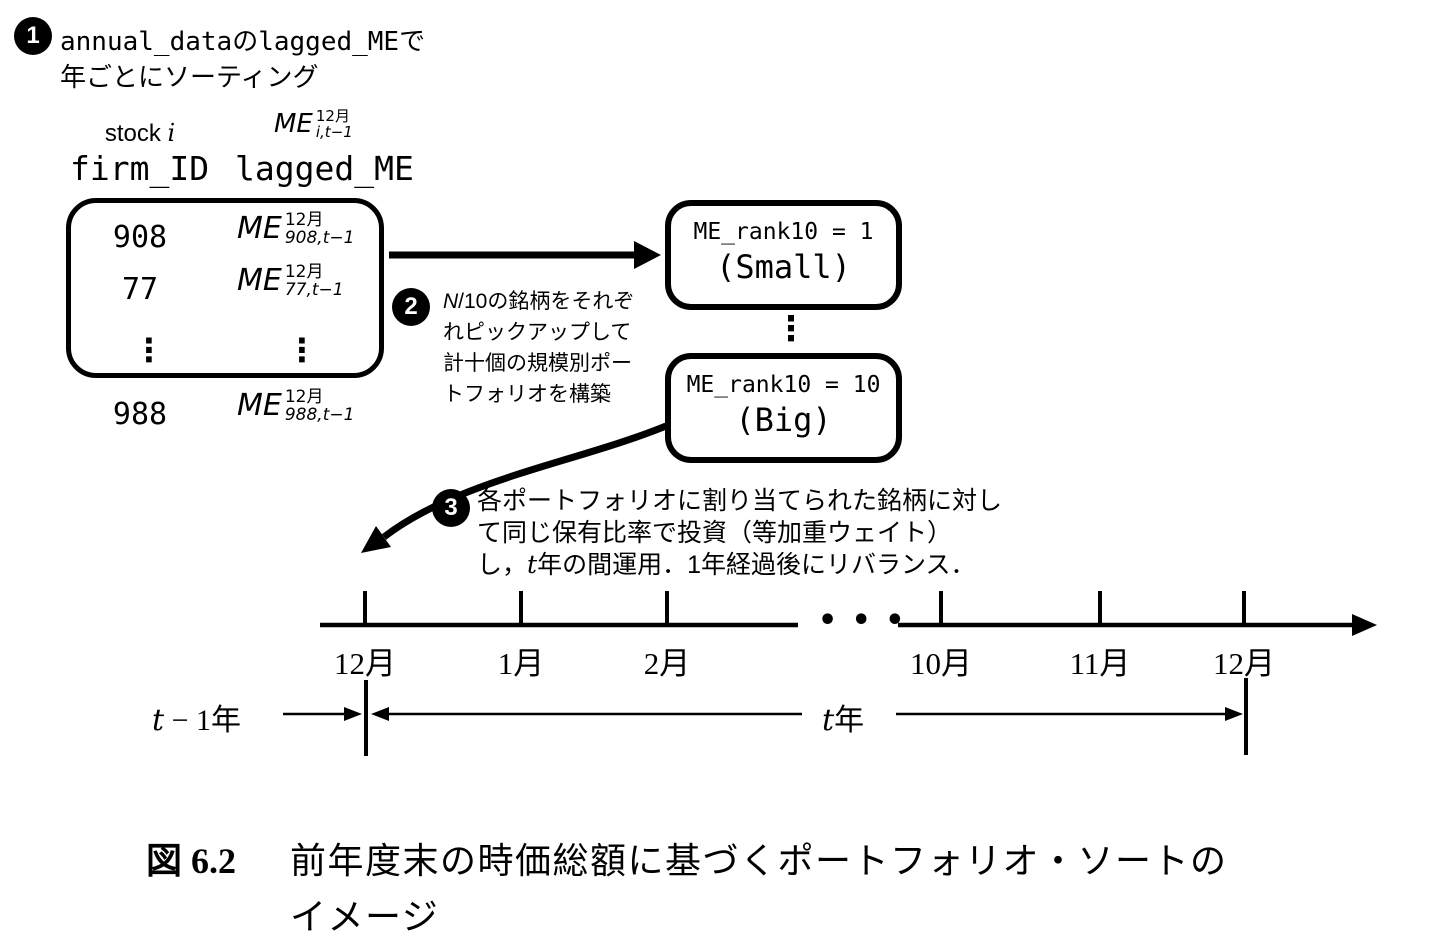 This screenshot has width=1450, height=938. What do you see at coordinates (140, 168) in the screenshot?
I see `column-name-firm-id: firm_ID` at bounding box center [140, 168].